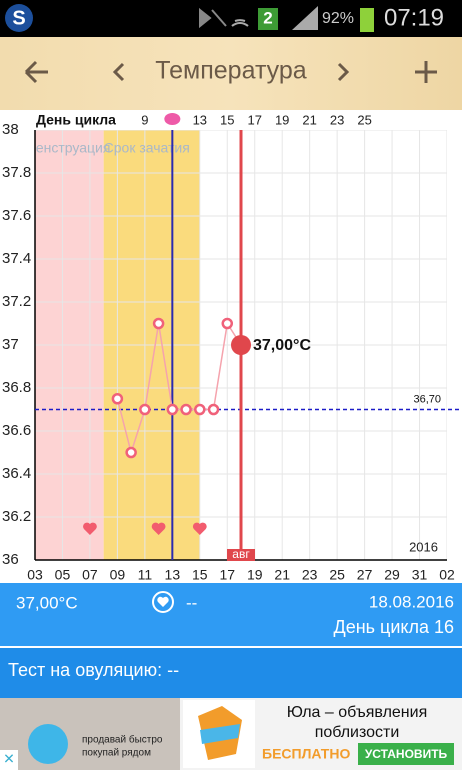 The height and width of the screenshot is (770, 462). Describe the element at coordinates (365, 575) in the screenshot. I see `x-tick-label: 27` at that location.